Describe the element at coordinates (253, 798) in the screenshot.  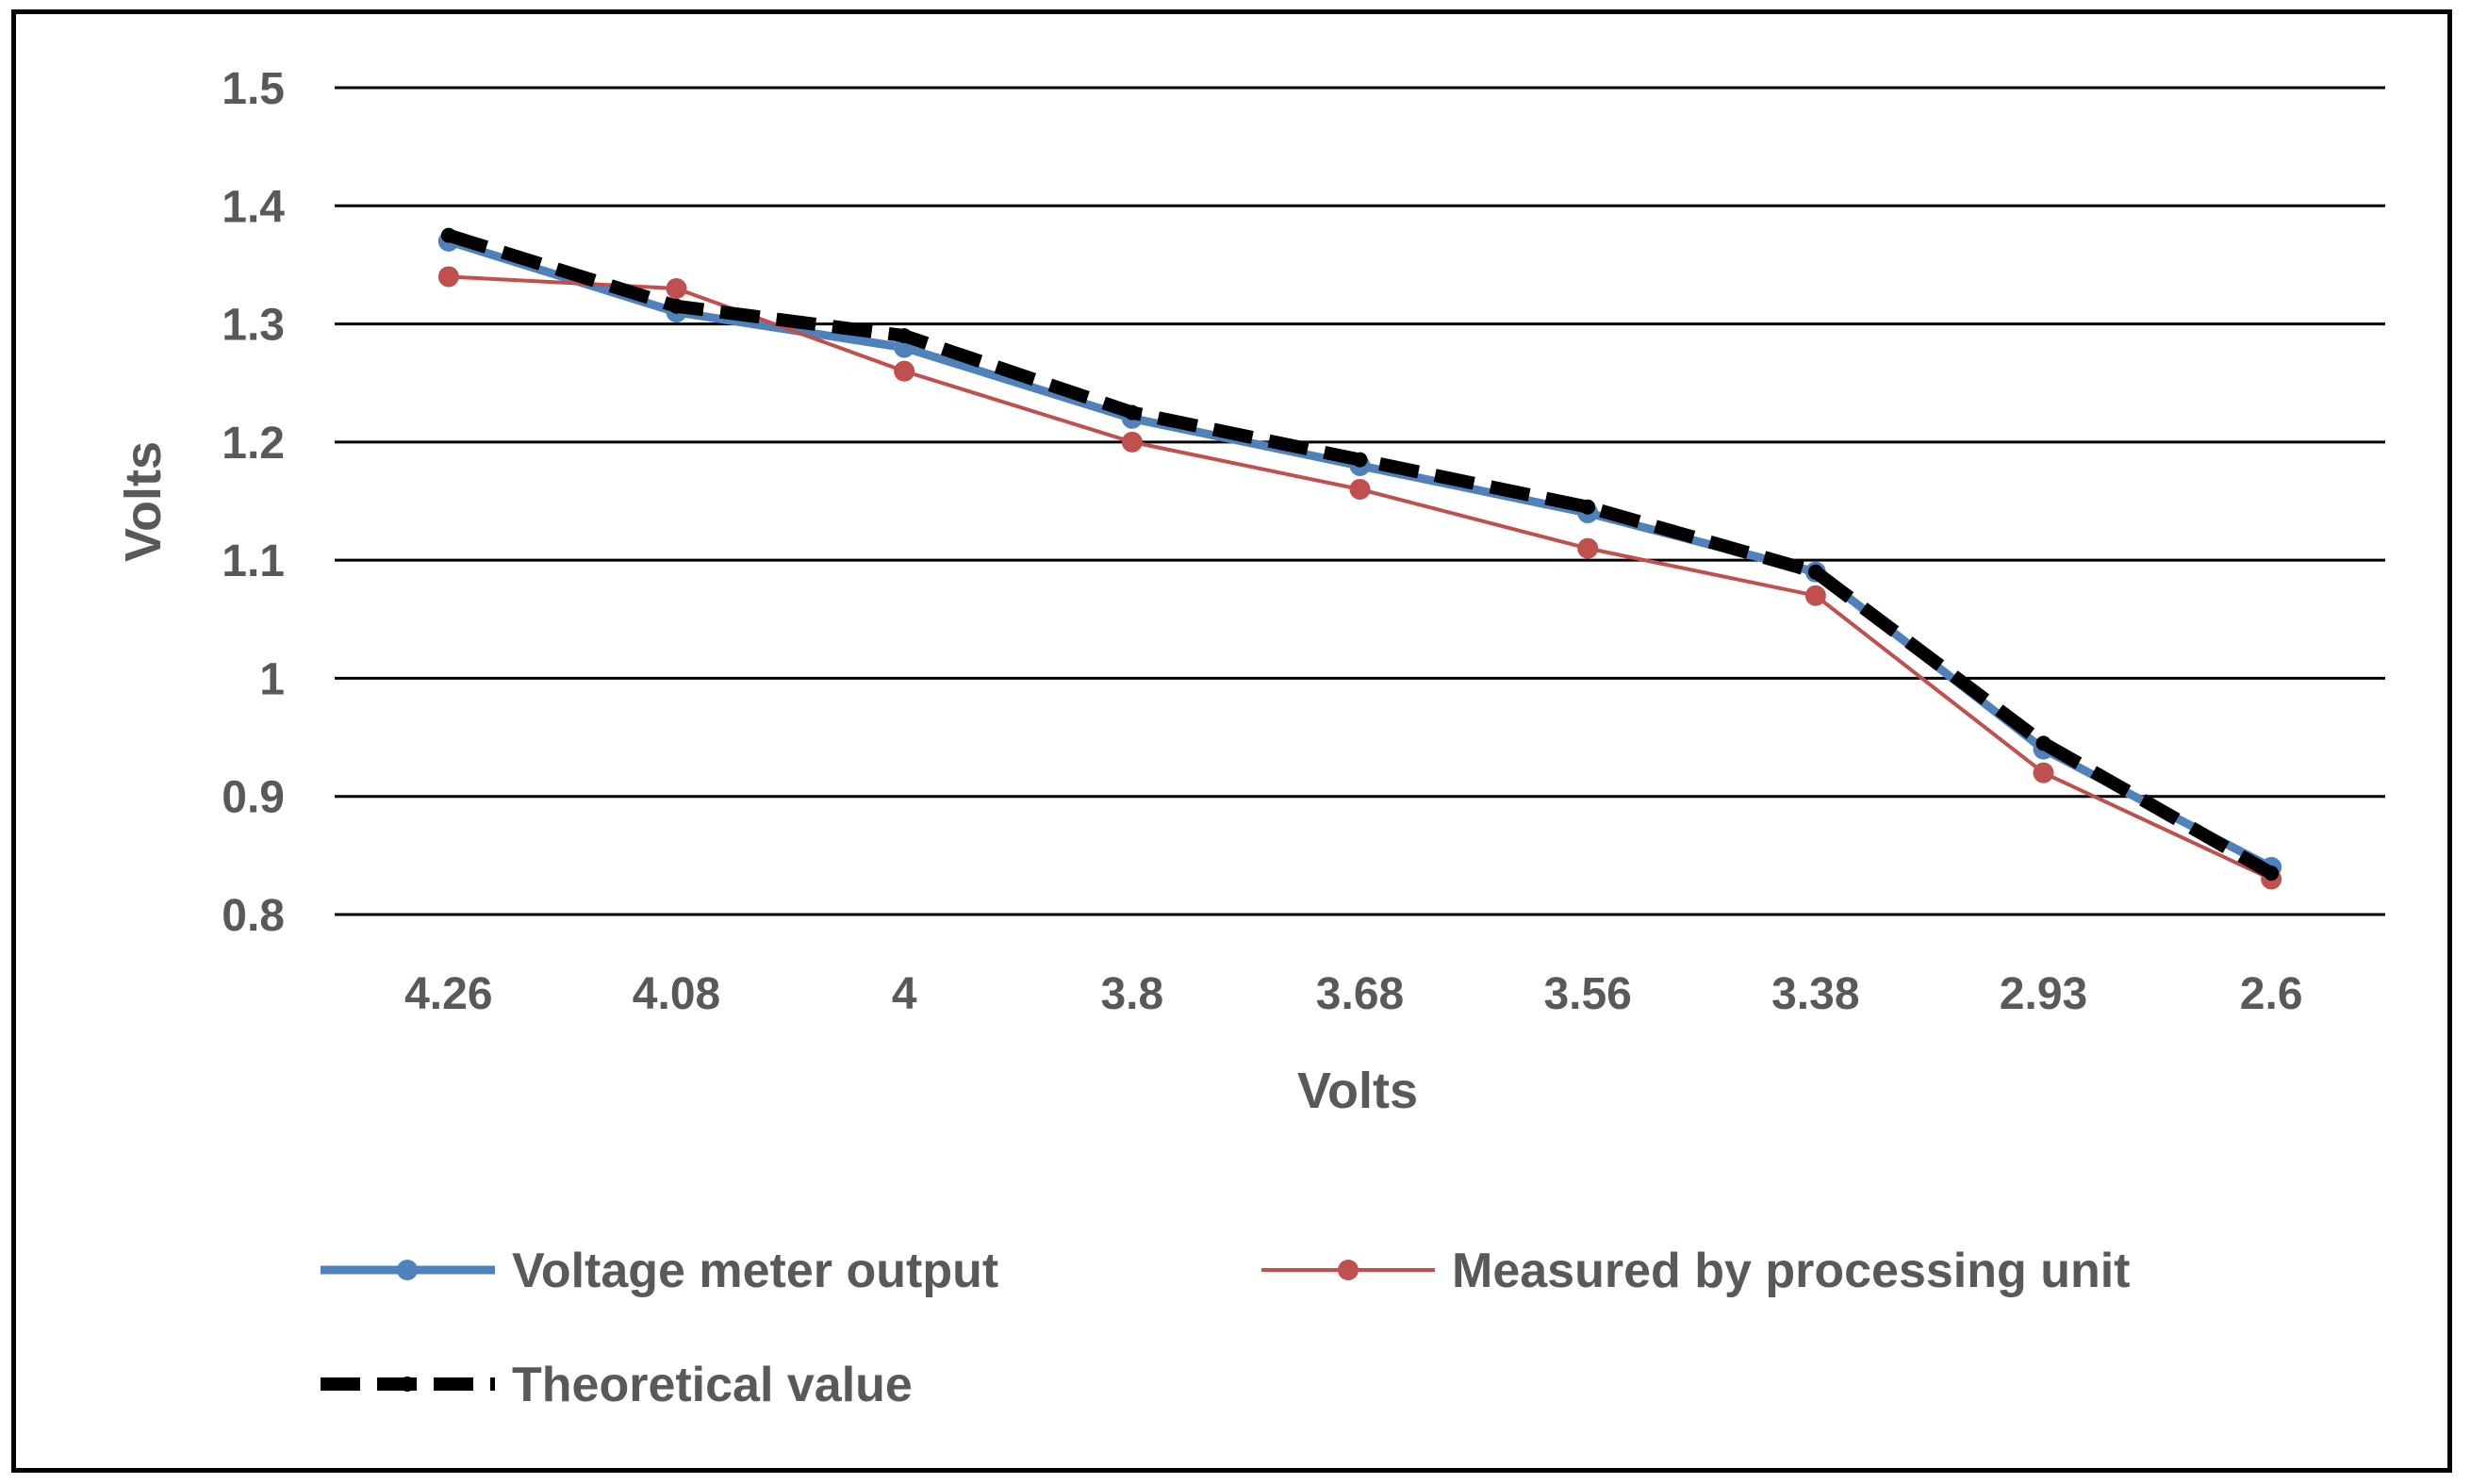
I see `y-tick-label: 0.9` at that location.